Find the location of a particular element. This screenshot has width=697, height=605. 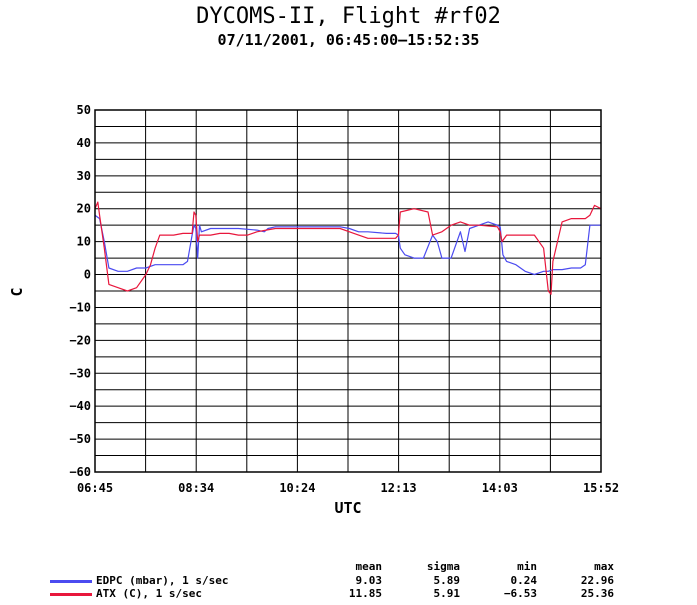

y-tick-label: 30 is located at coordinates (84, 176).